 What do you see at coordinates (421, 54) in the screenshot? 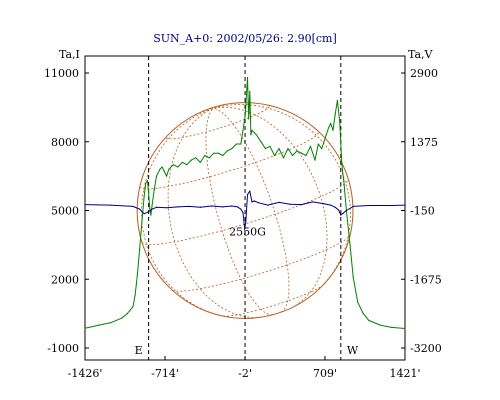
I see `right-axis-label: Ta,V` at bounding box center [421, 54].